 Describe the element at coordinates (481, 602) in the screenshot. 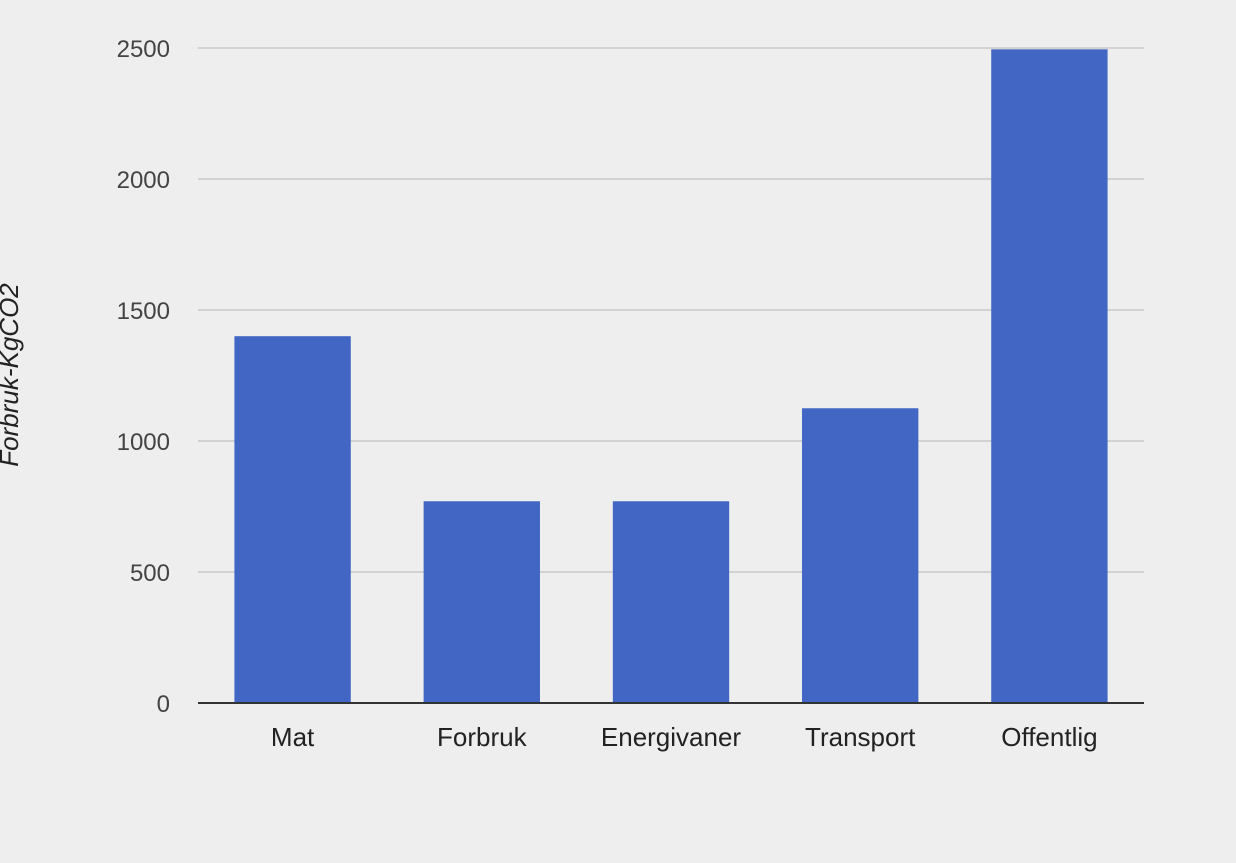

I see `bar-forbruk` at that location.